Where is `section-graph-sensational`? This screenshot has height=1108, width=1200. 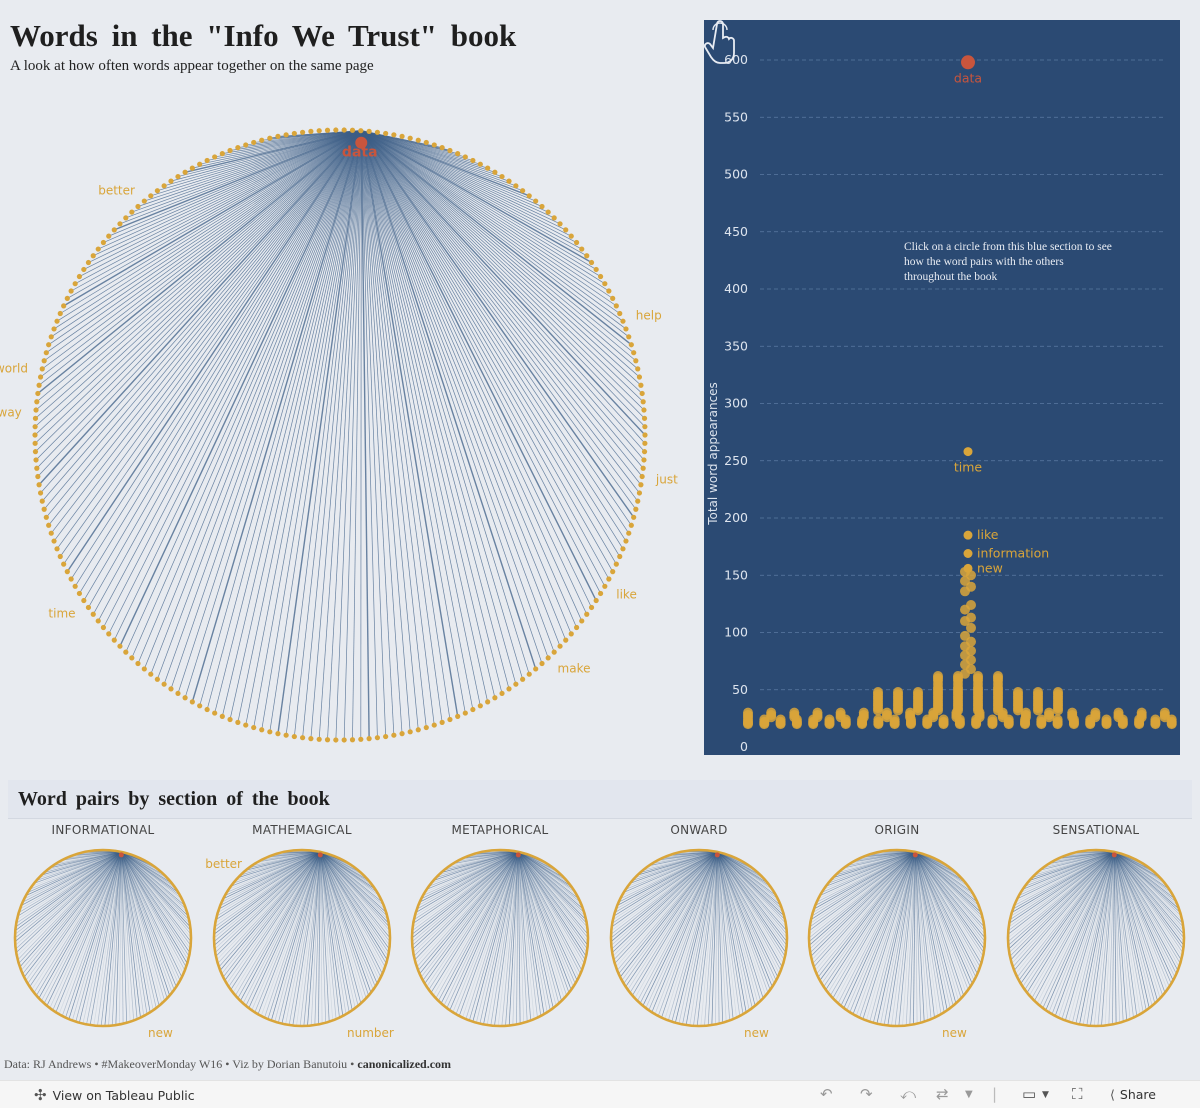 section-graph-sensational is located at coordinates (1096, 938).